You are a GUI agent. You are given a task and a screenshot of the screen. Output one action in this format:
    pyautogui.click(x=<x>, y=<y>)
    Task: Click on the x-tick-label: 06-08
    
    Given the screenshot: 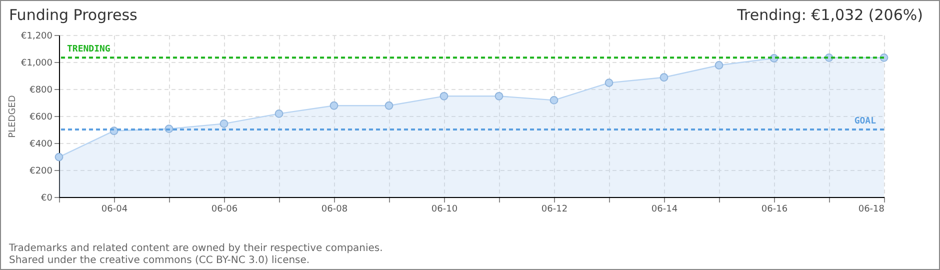 What is the action you would take?
    pyautogui.click(x=334, y=209)
    